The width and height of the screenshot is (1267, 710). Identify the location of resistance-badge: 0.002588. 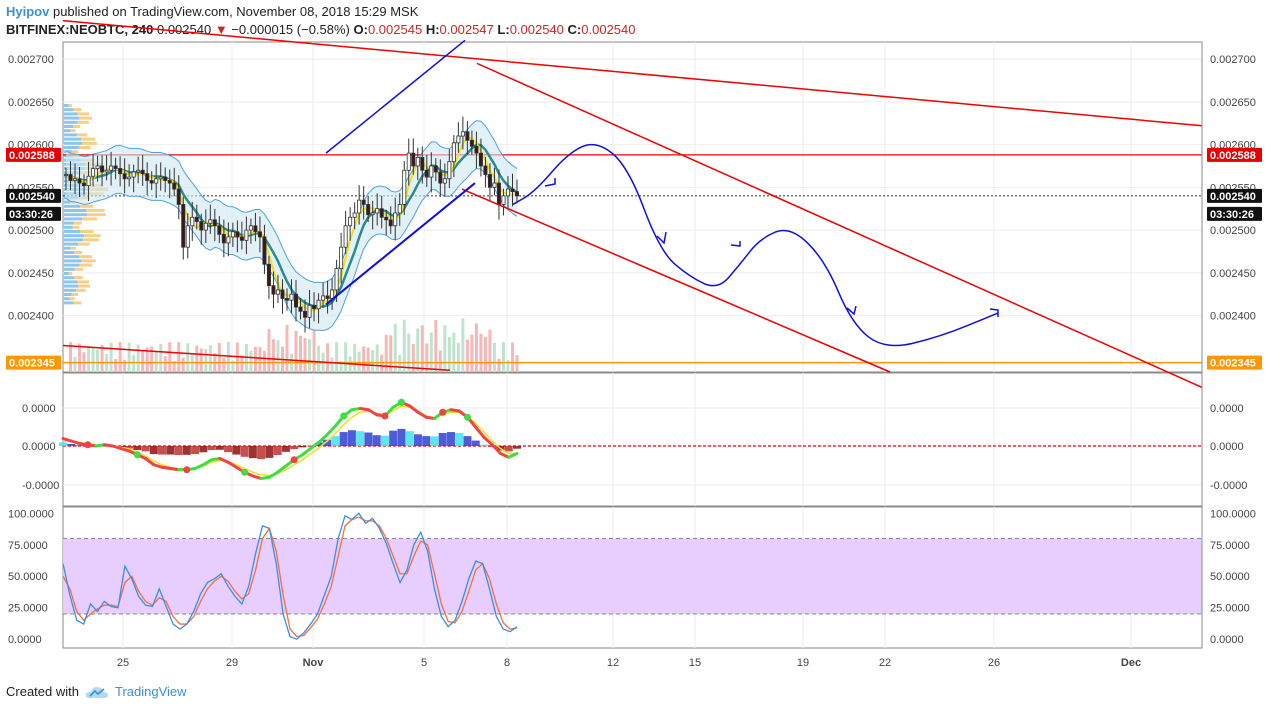
(1233, 156).